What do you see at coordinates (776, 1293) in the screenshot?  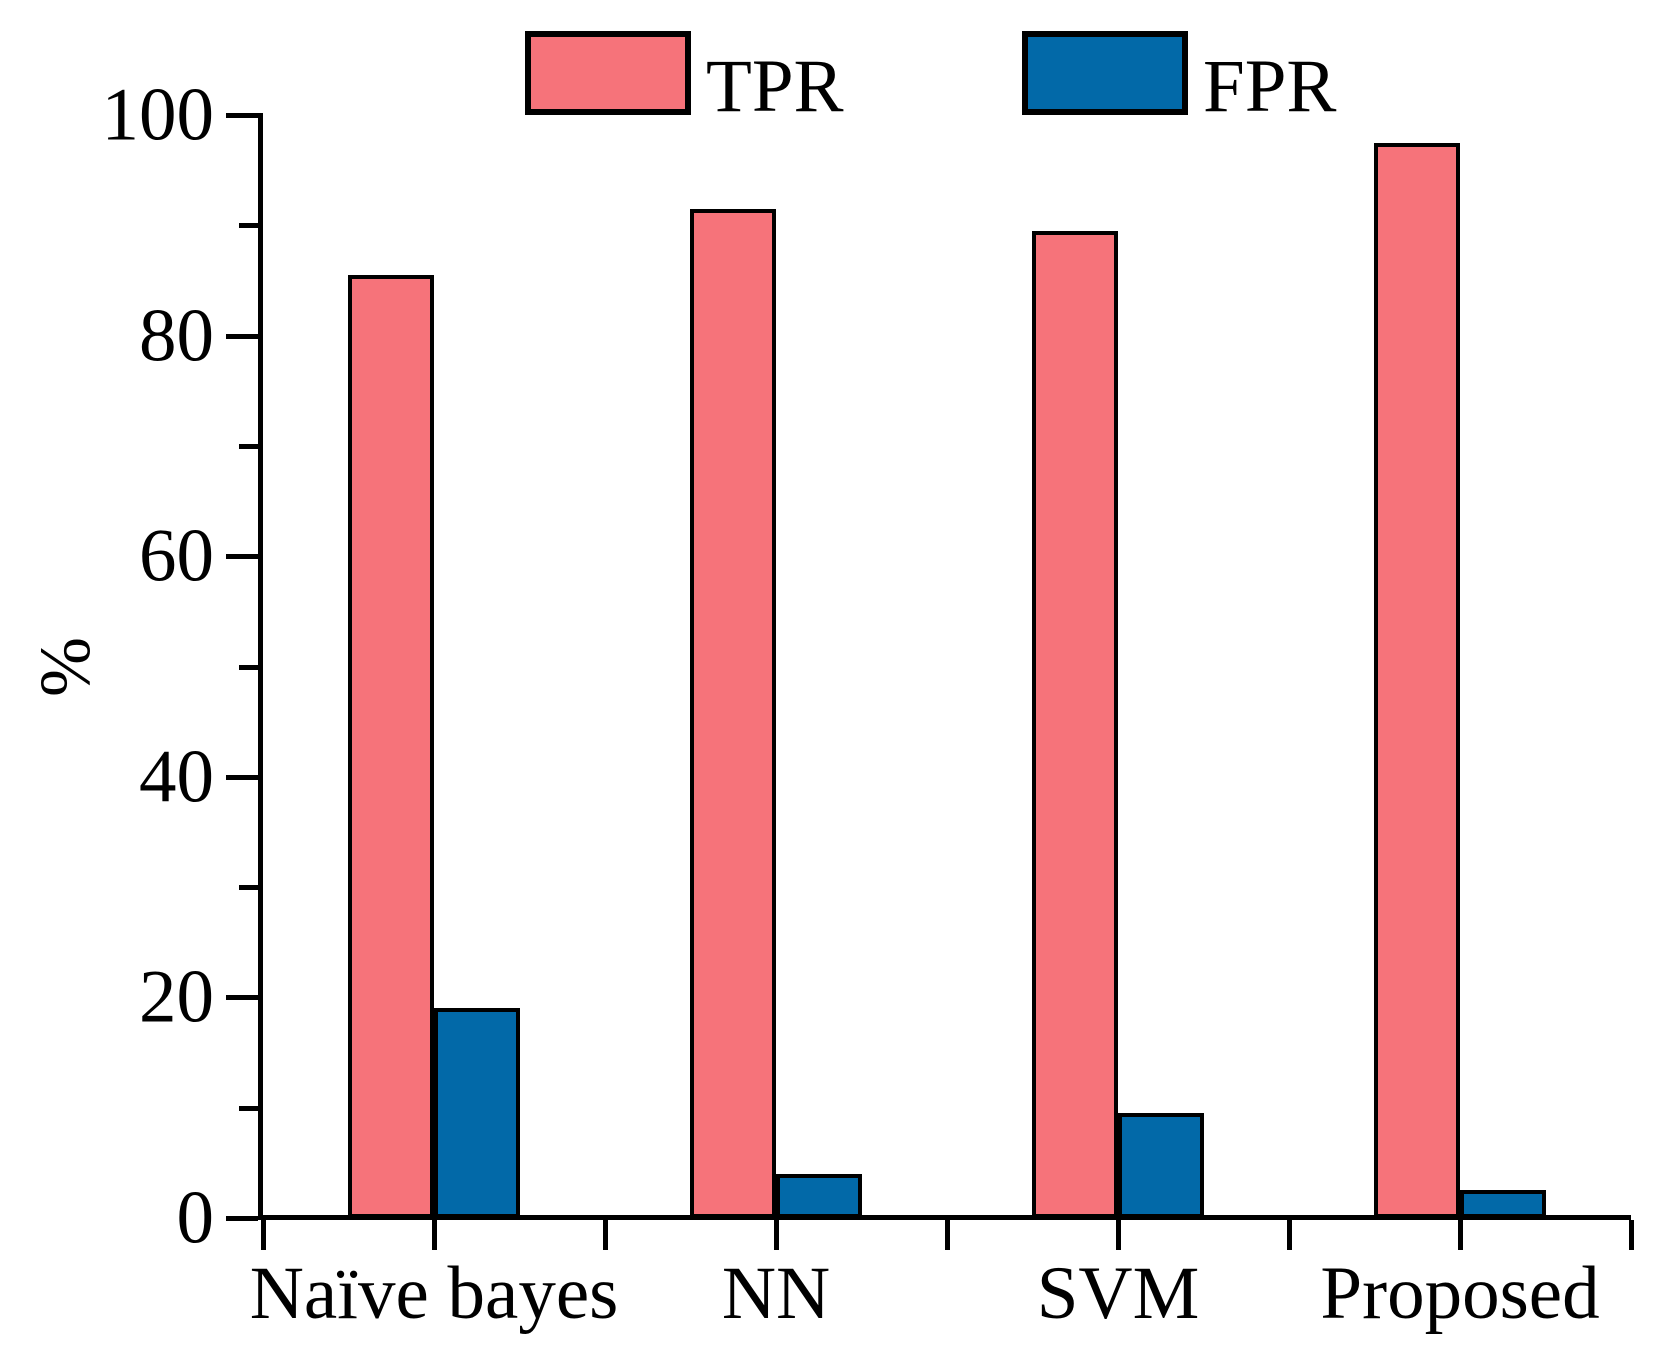 I see `category-label-nn: NN` at bounding box center [776, 1293].